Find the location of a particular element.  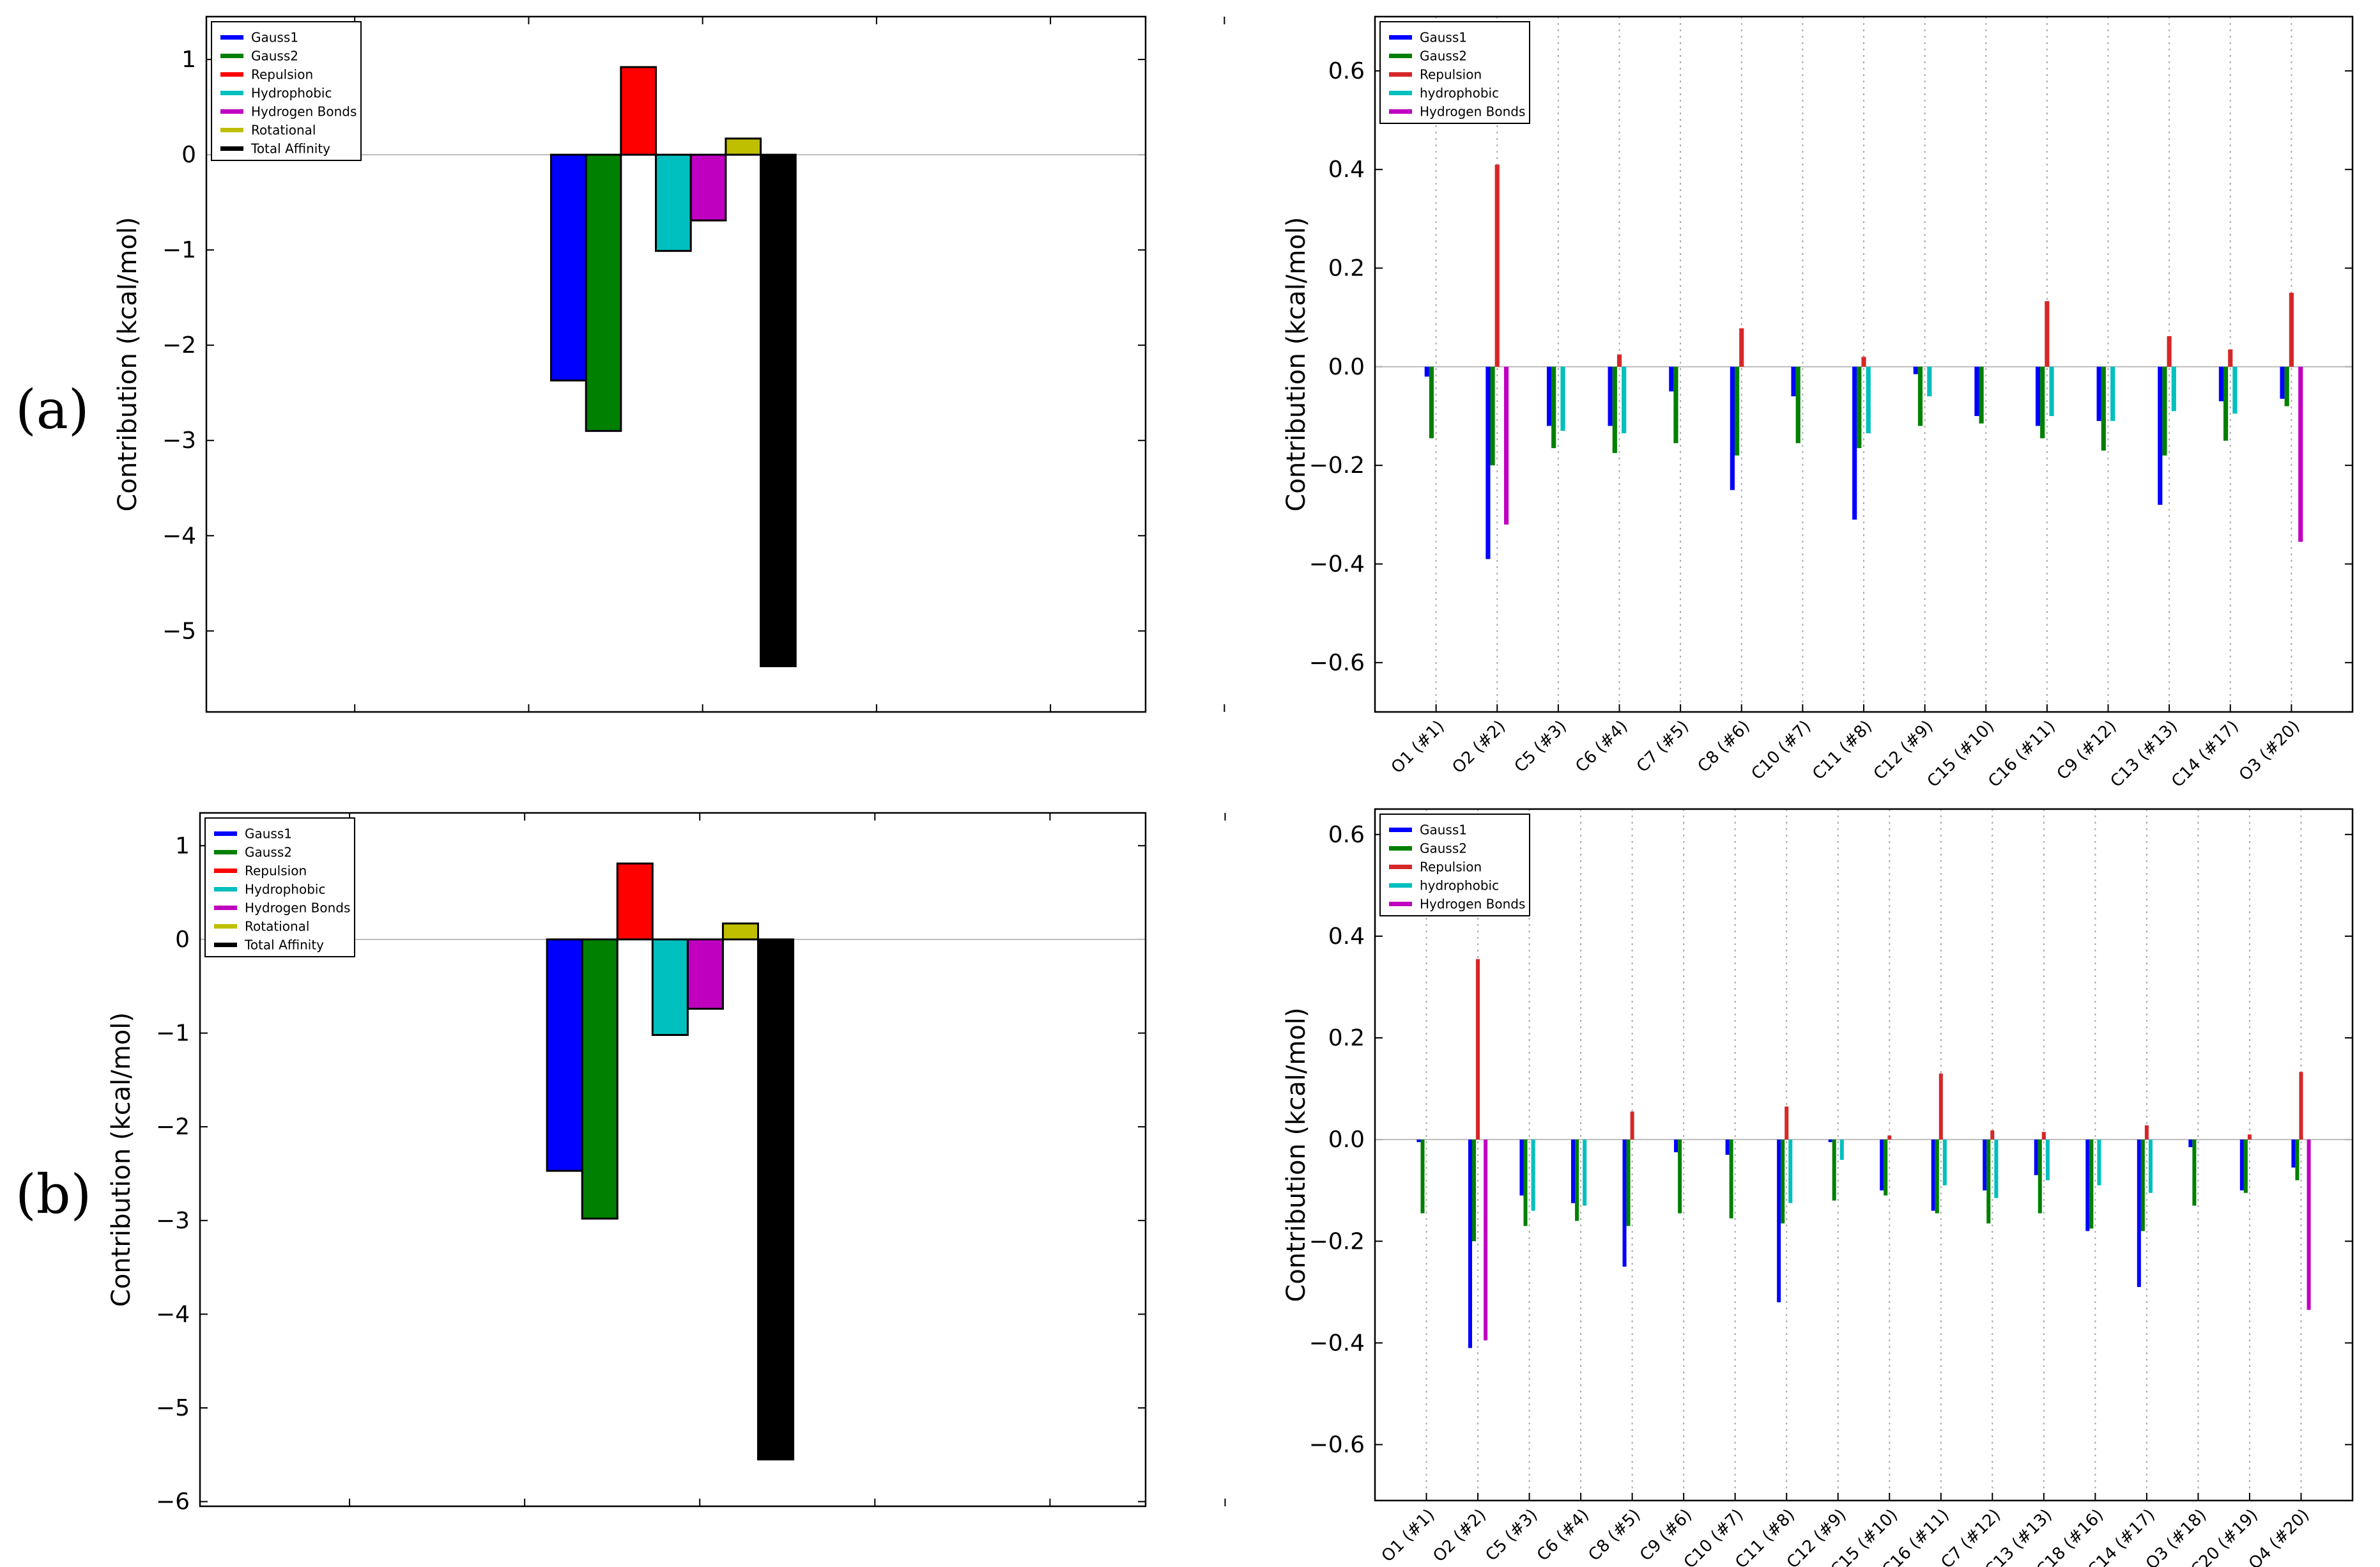

y-tick-label: −1 is located at coordinates (173, 1034).